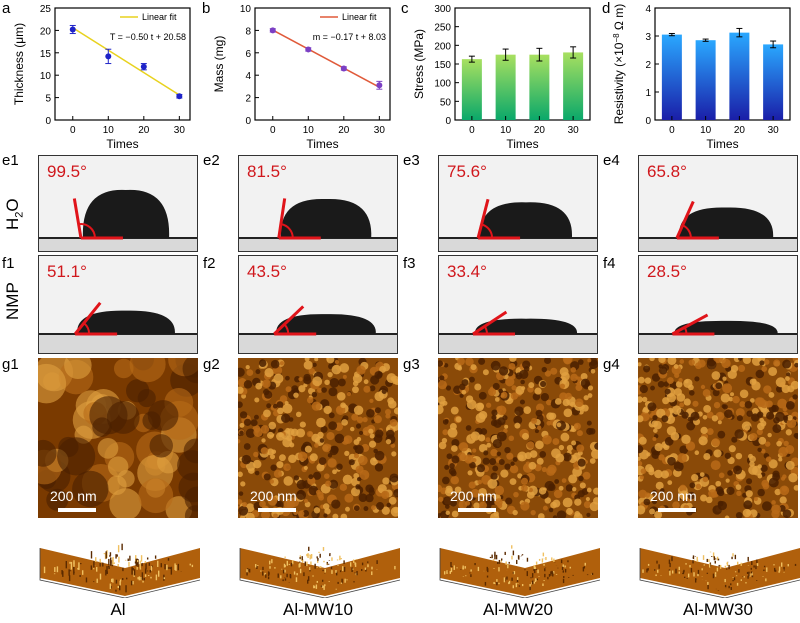  Describe the element at coordinates (309, 130) in the screenshot. I see `x-tick-label: 10` at that location.